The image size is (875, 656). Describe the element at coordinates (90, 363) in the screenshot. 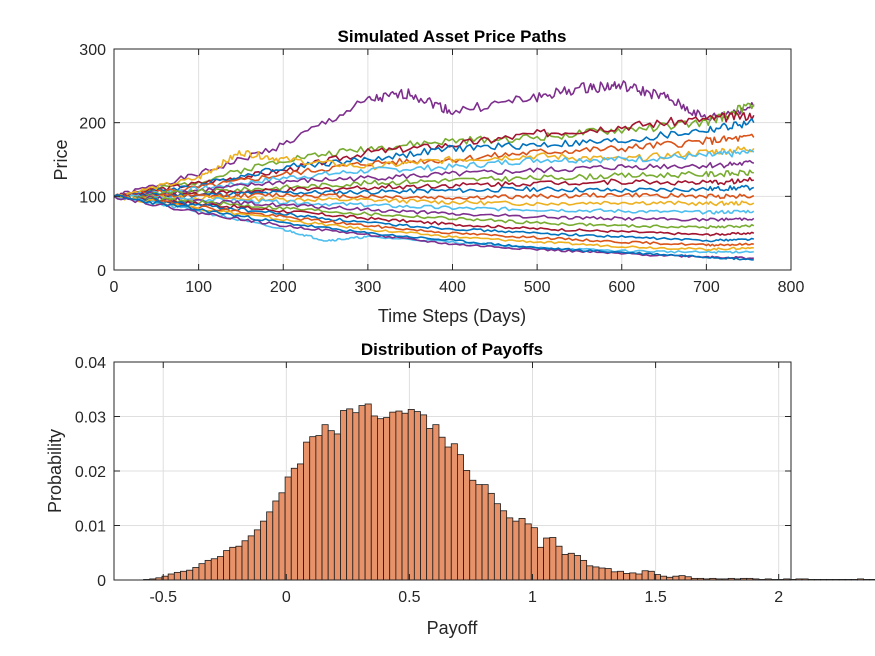

I see `payoff-histogram-y-tick-label: 0.04` at that location.